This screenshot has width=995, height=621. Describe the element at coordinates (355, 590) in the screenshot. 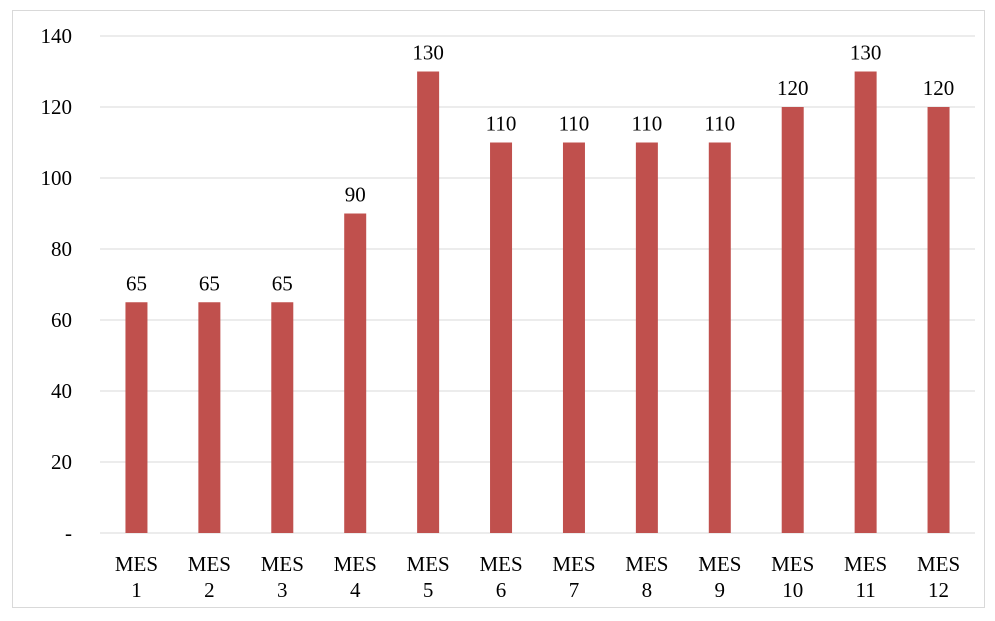

I see `x-tick-label: 4` at that location.